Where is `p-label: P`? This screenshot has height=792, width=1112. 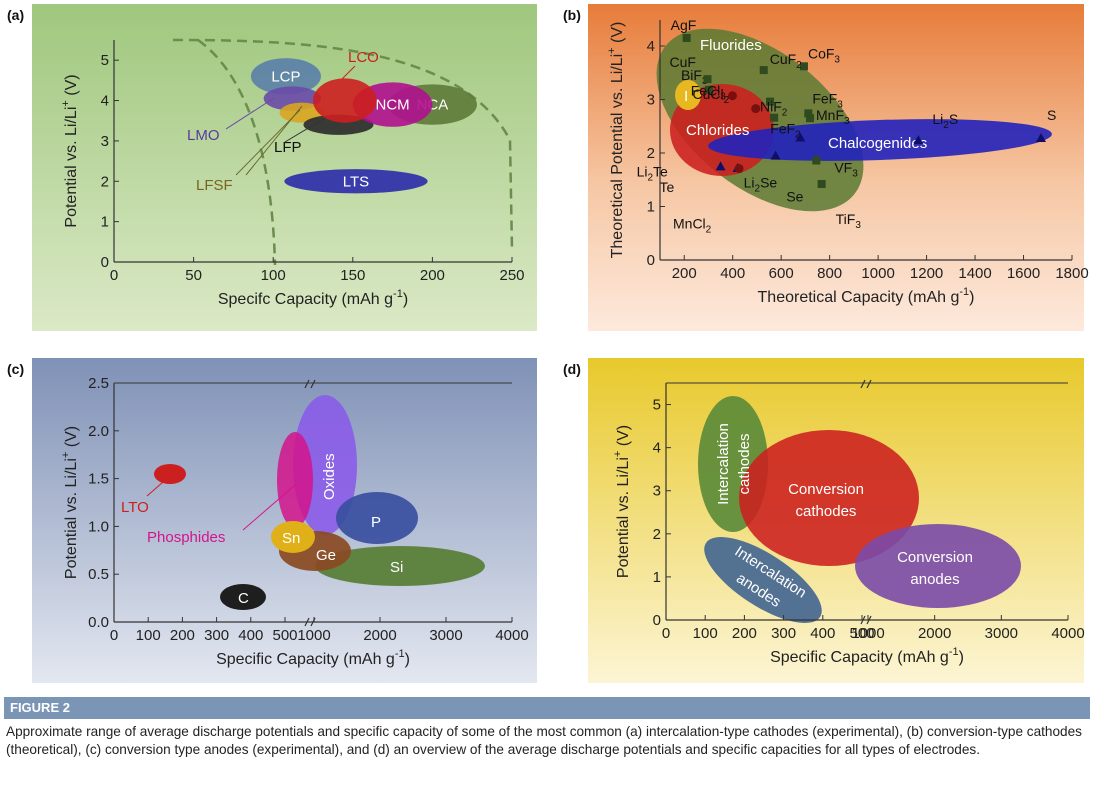
p-label: P is located at coordinates (376, 522).